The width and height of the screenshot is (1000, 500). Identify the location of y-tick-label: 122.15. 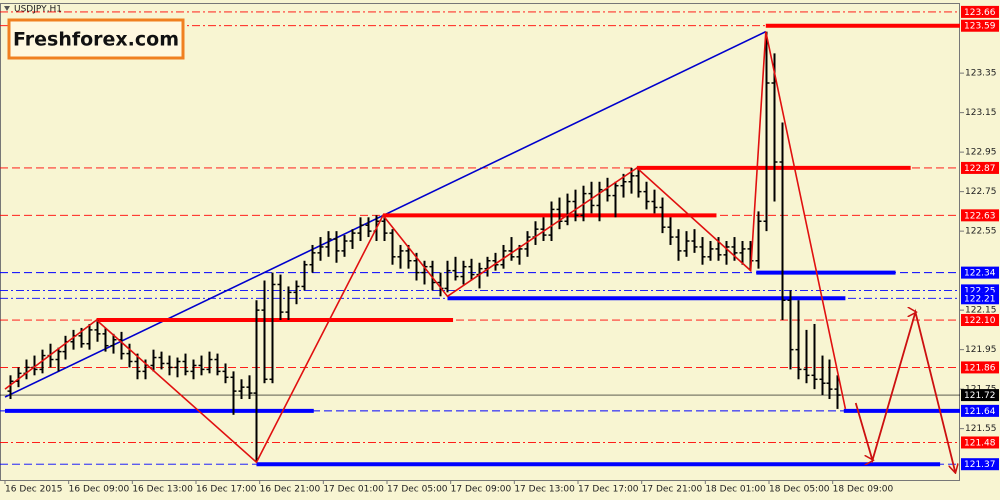
(981, 311).